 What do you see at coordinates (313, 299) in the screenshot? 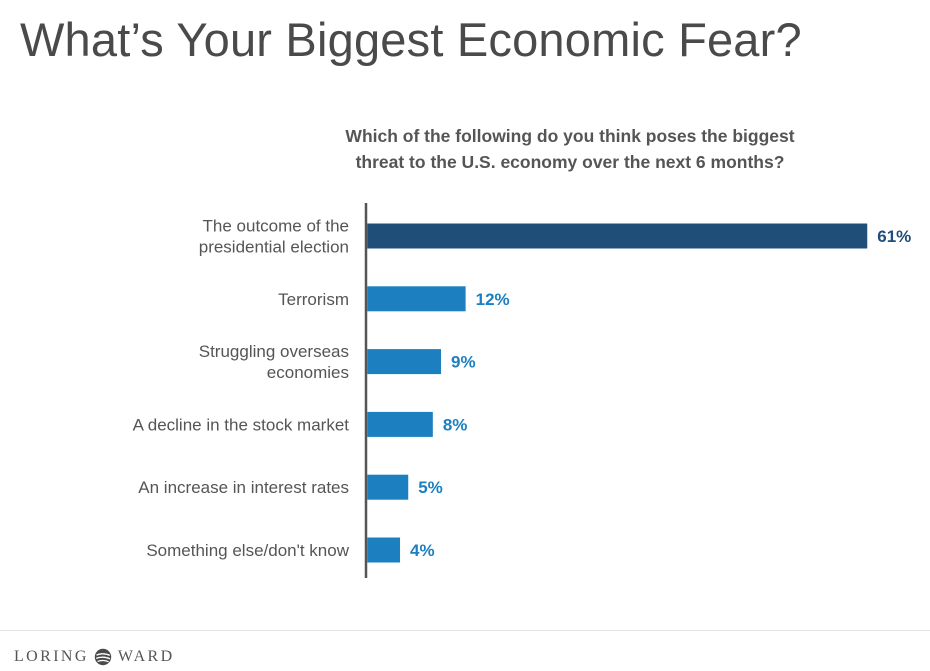
I see `category-label-1-line-0: Terrorism` at bounding box center [313, 299].